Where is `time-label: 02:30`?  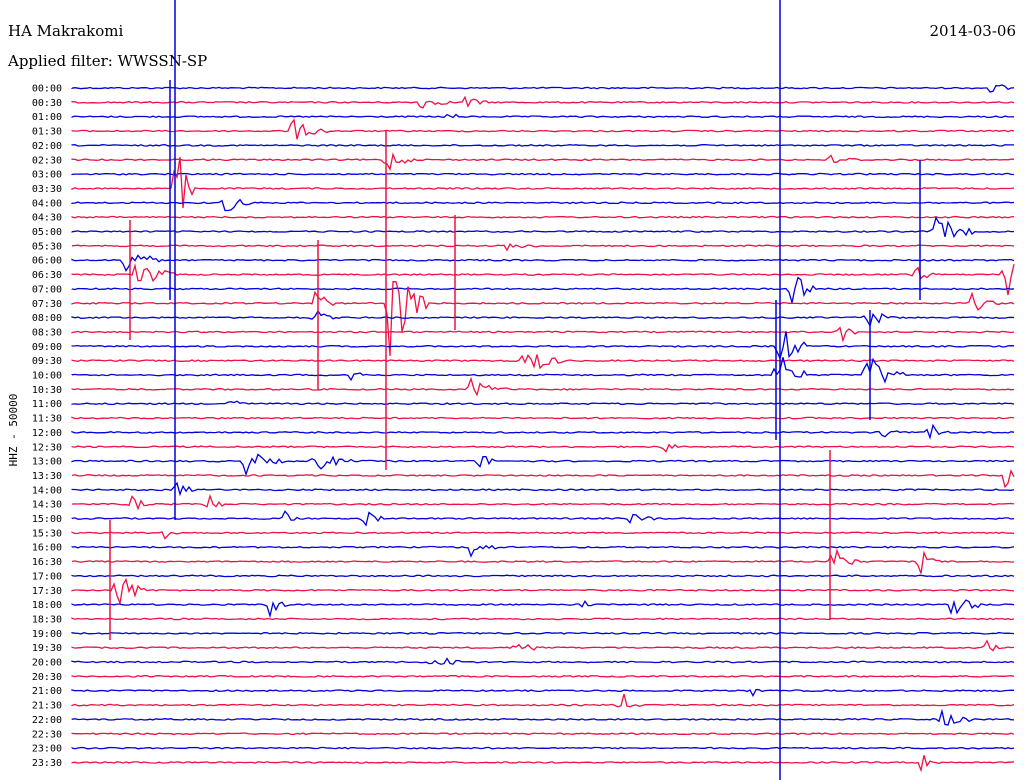 time-label: 02:30 is located at coordinates (47, 160).